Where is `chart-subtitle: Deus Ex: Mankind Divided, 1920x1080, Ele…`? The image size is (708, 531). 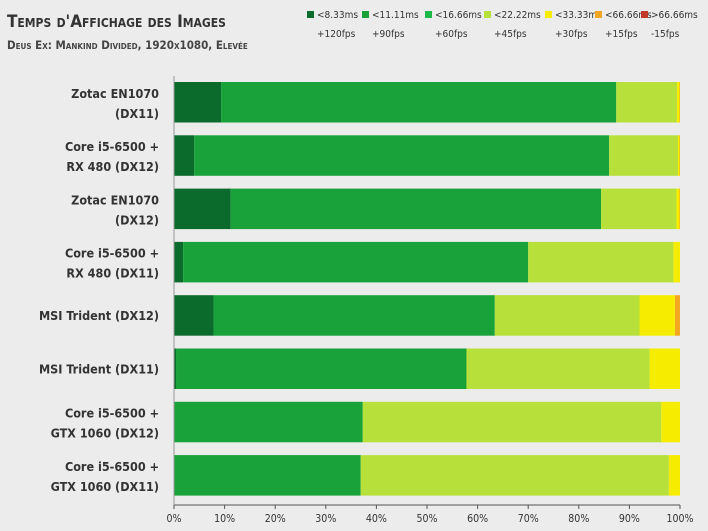 chart-subtitle: Deus Ex: Mankind Divided, 1920x1080, Ele… is located at coordinates (127, 45).